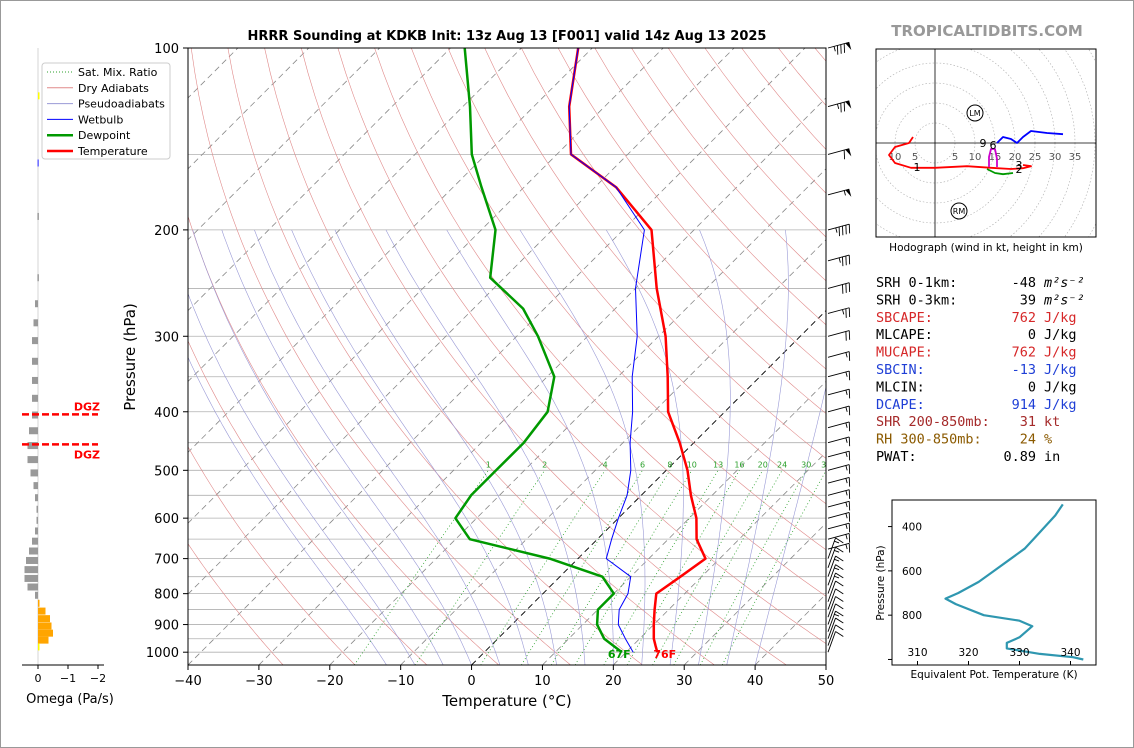  I want to click on y-tick-label: 700, so click(166, 560).